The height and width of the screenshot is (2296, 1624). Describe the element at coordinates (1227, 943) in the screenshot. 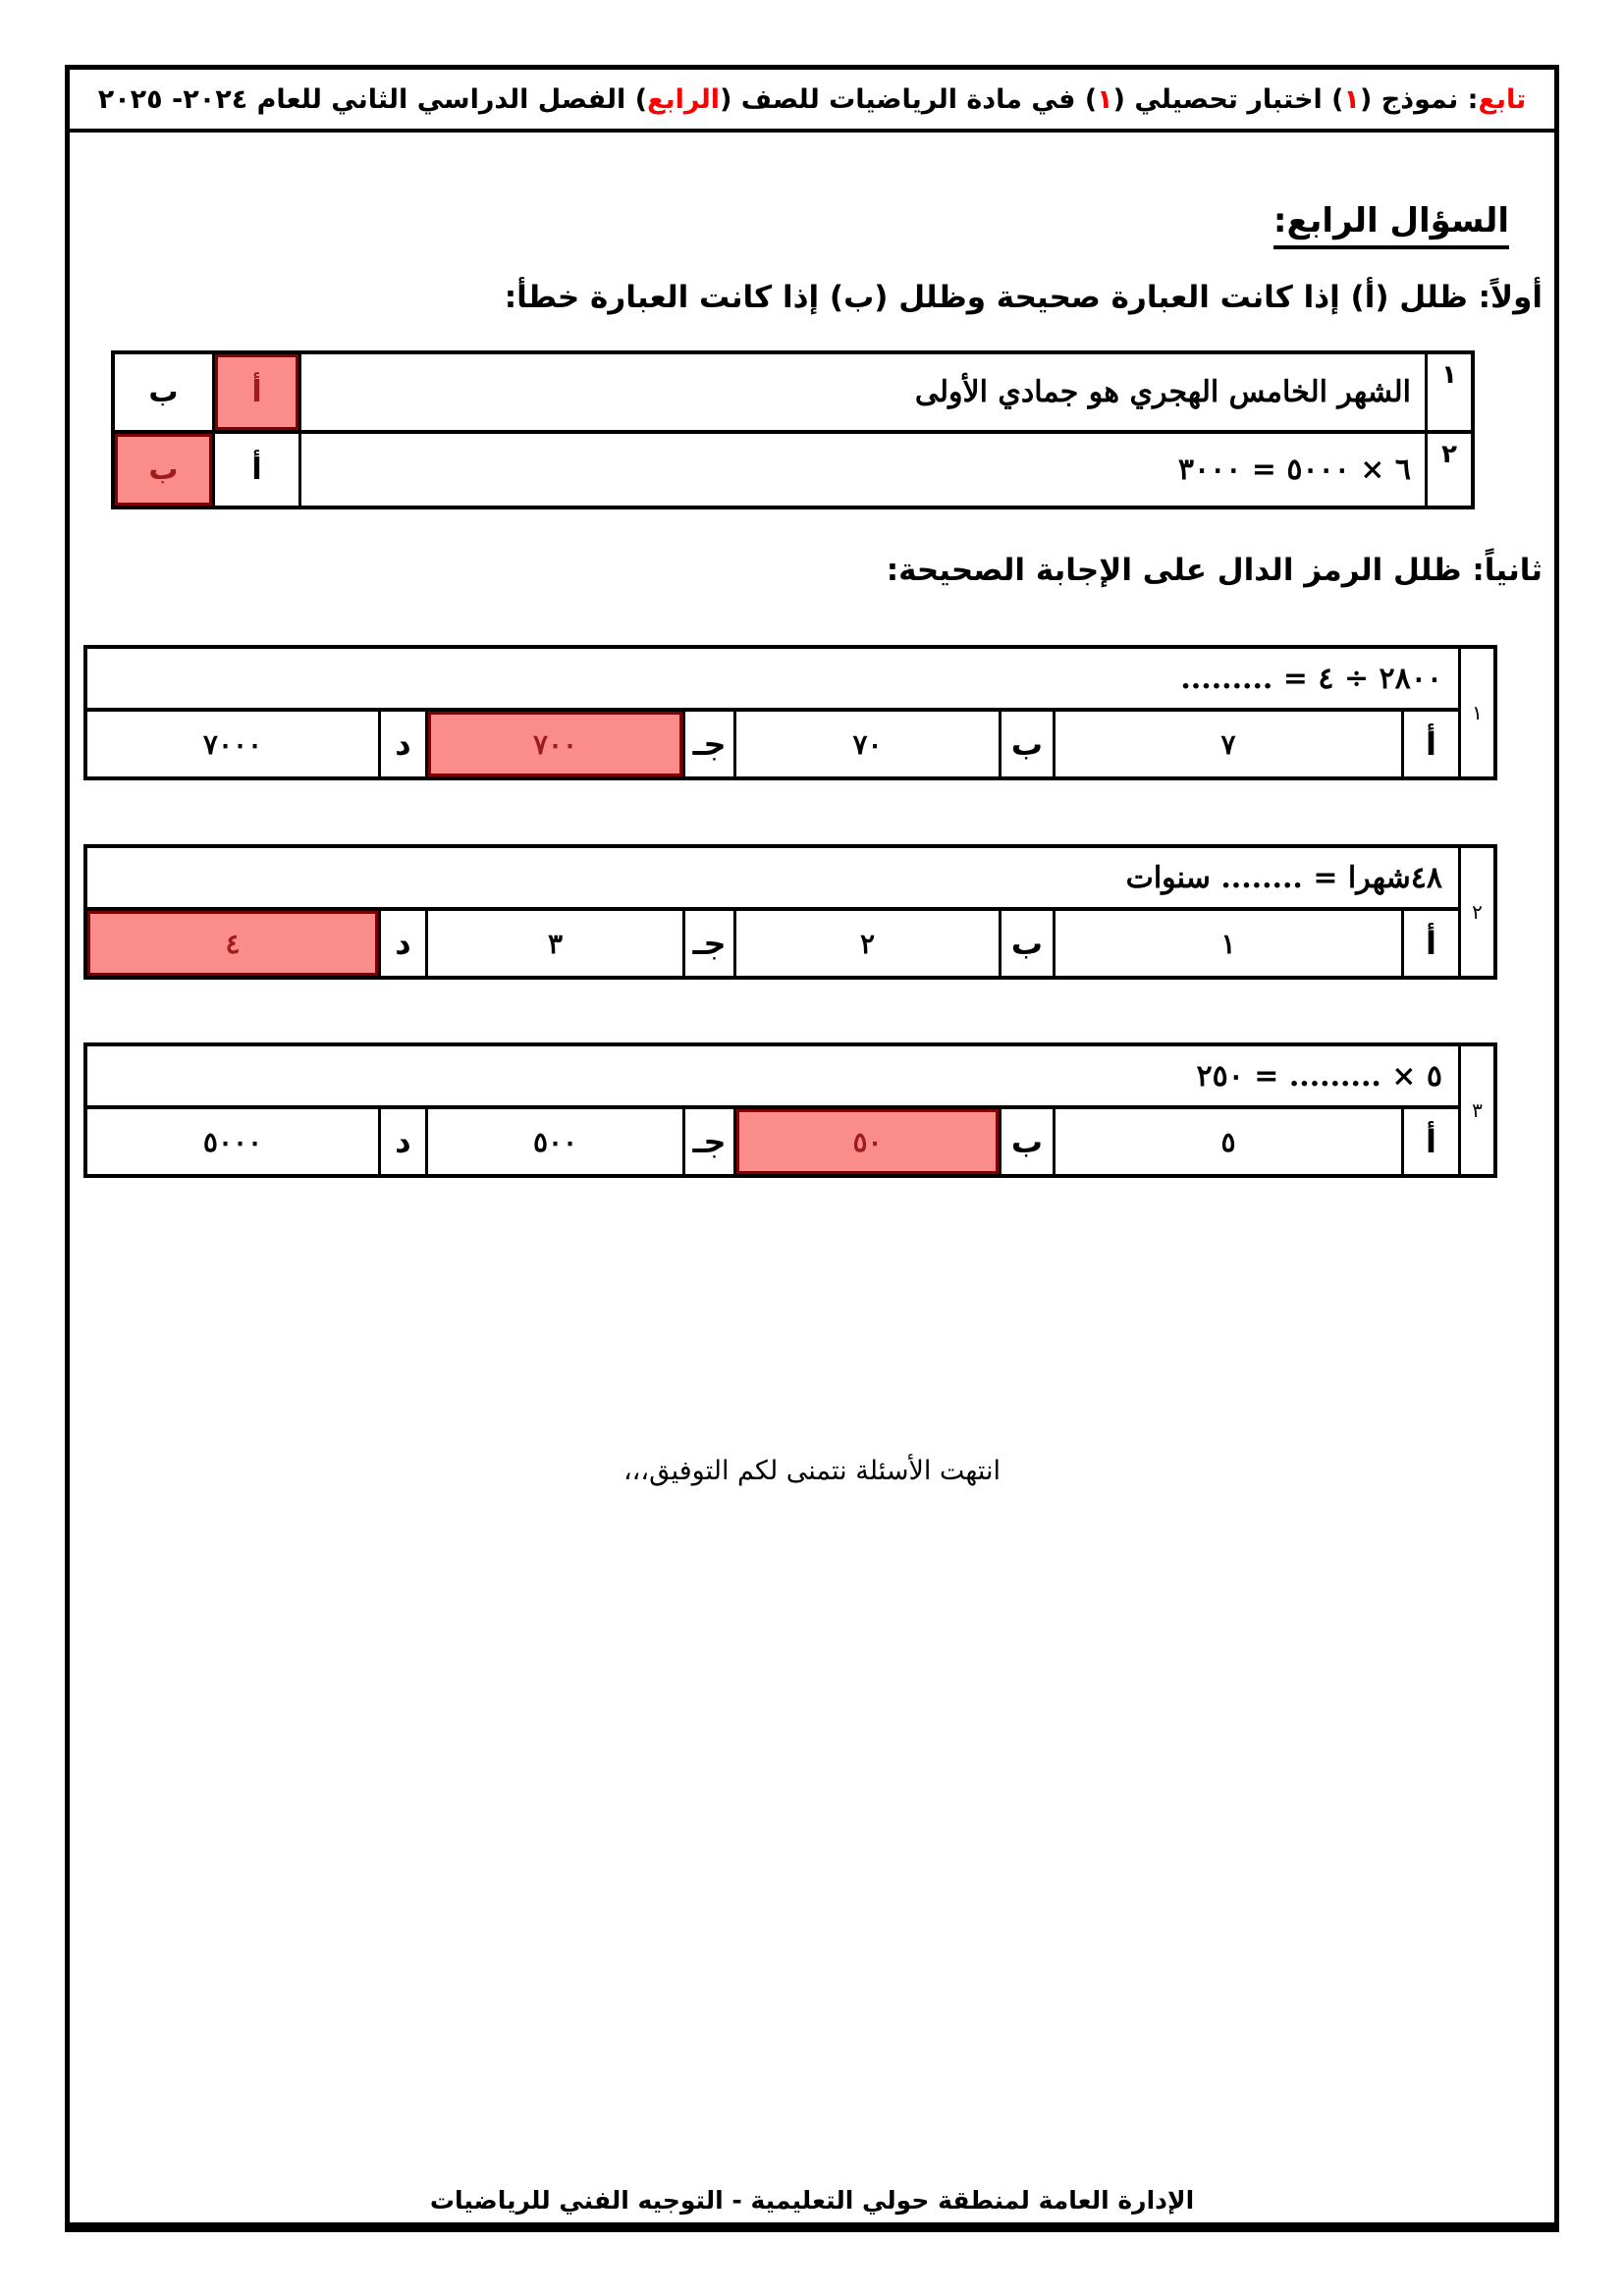

I see `option-value-cell: ١` at that location.